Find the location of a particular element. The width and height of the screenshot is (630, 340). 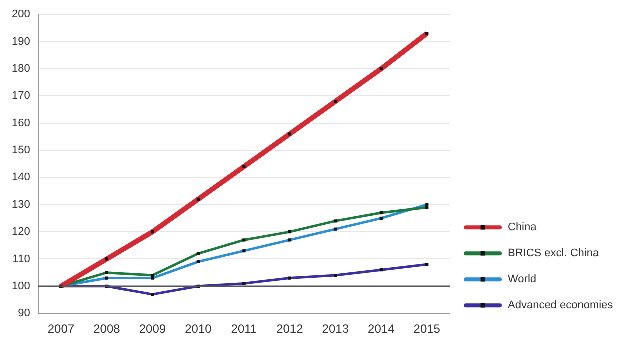

y-tick-label: 100 is located at coordinates (21, 286).